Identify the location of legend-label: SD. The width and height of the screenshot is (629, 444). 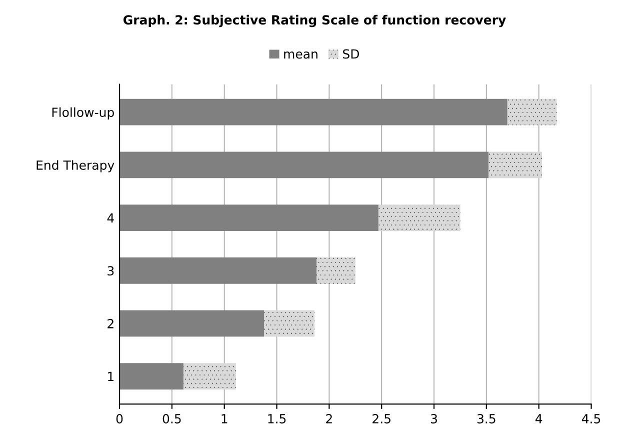
(351, 54).